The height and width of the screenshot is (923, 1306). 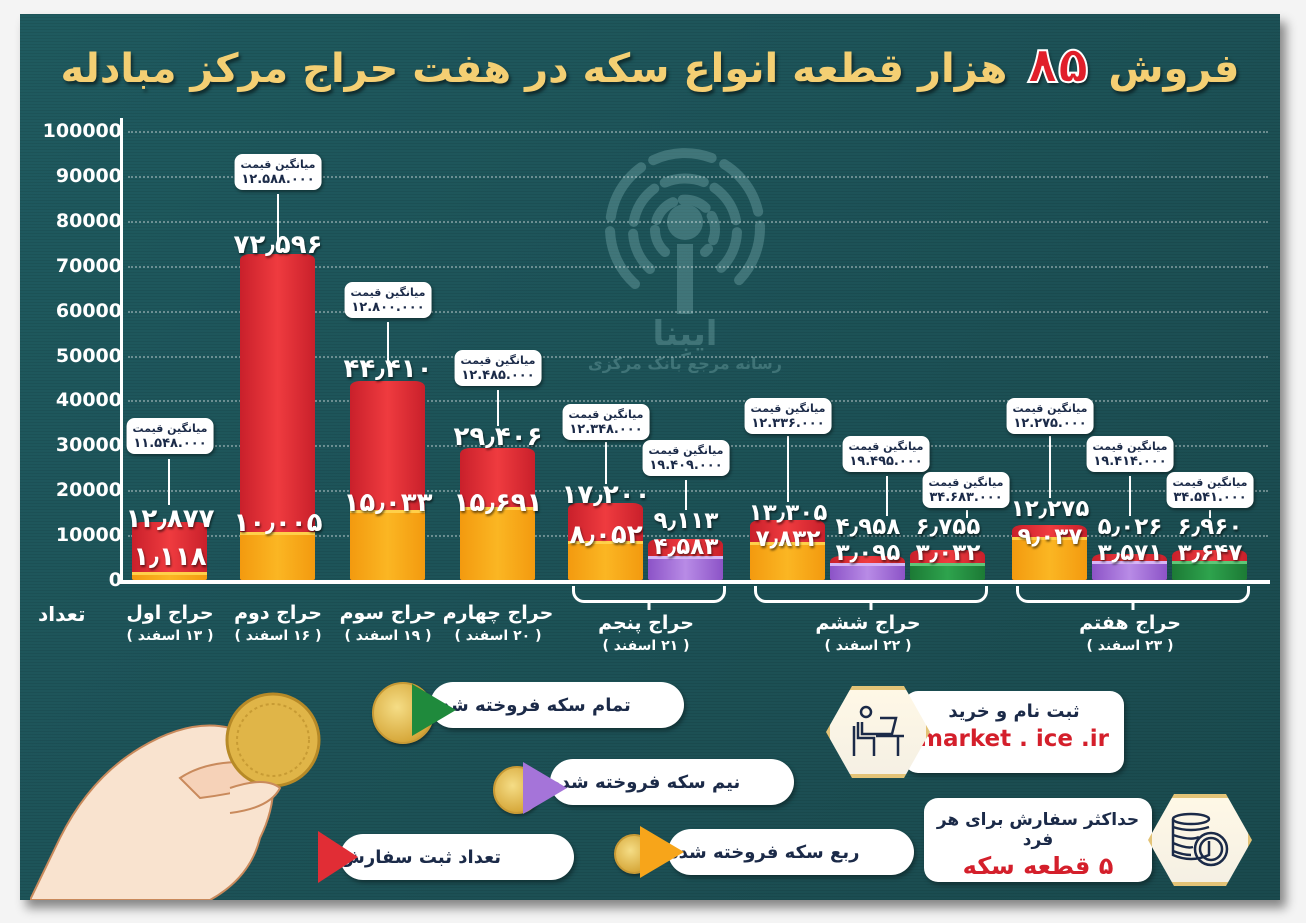 What do you see at coordinates (788, 513) in the screenshot?
I see `orders-value: ۱۳٫۳۰۵` at bounding box center [788, 513].